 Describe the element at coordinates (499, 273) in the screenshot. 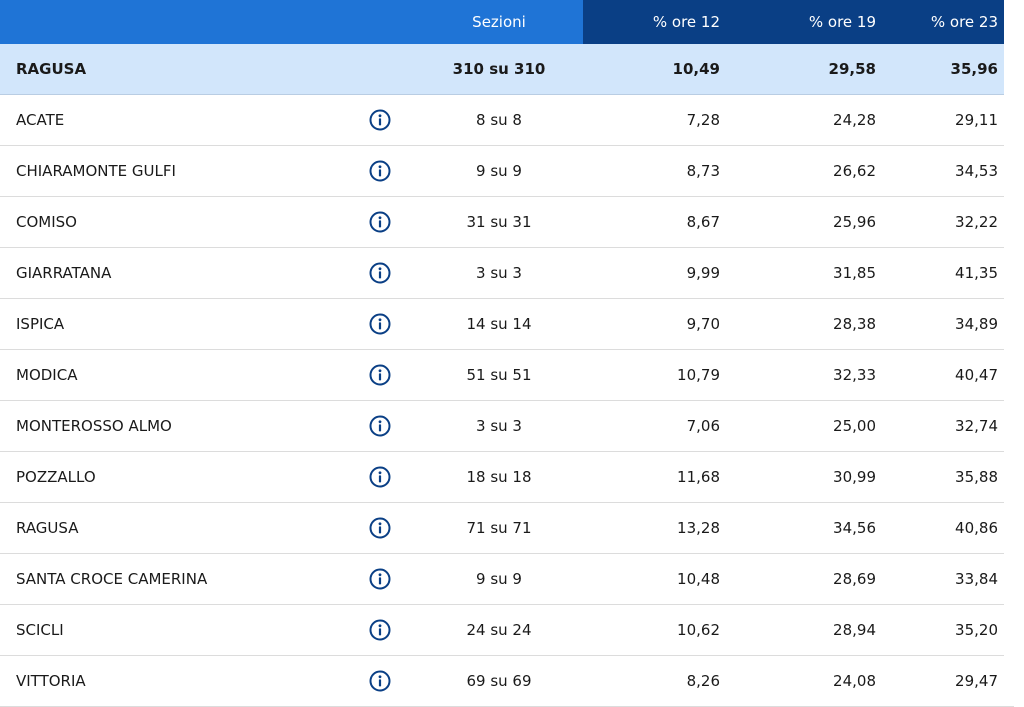

I see `comune-sezioni: 3 su 3` at that location.